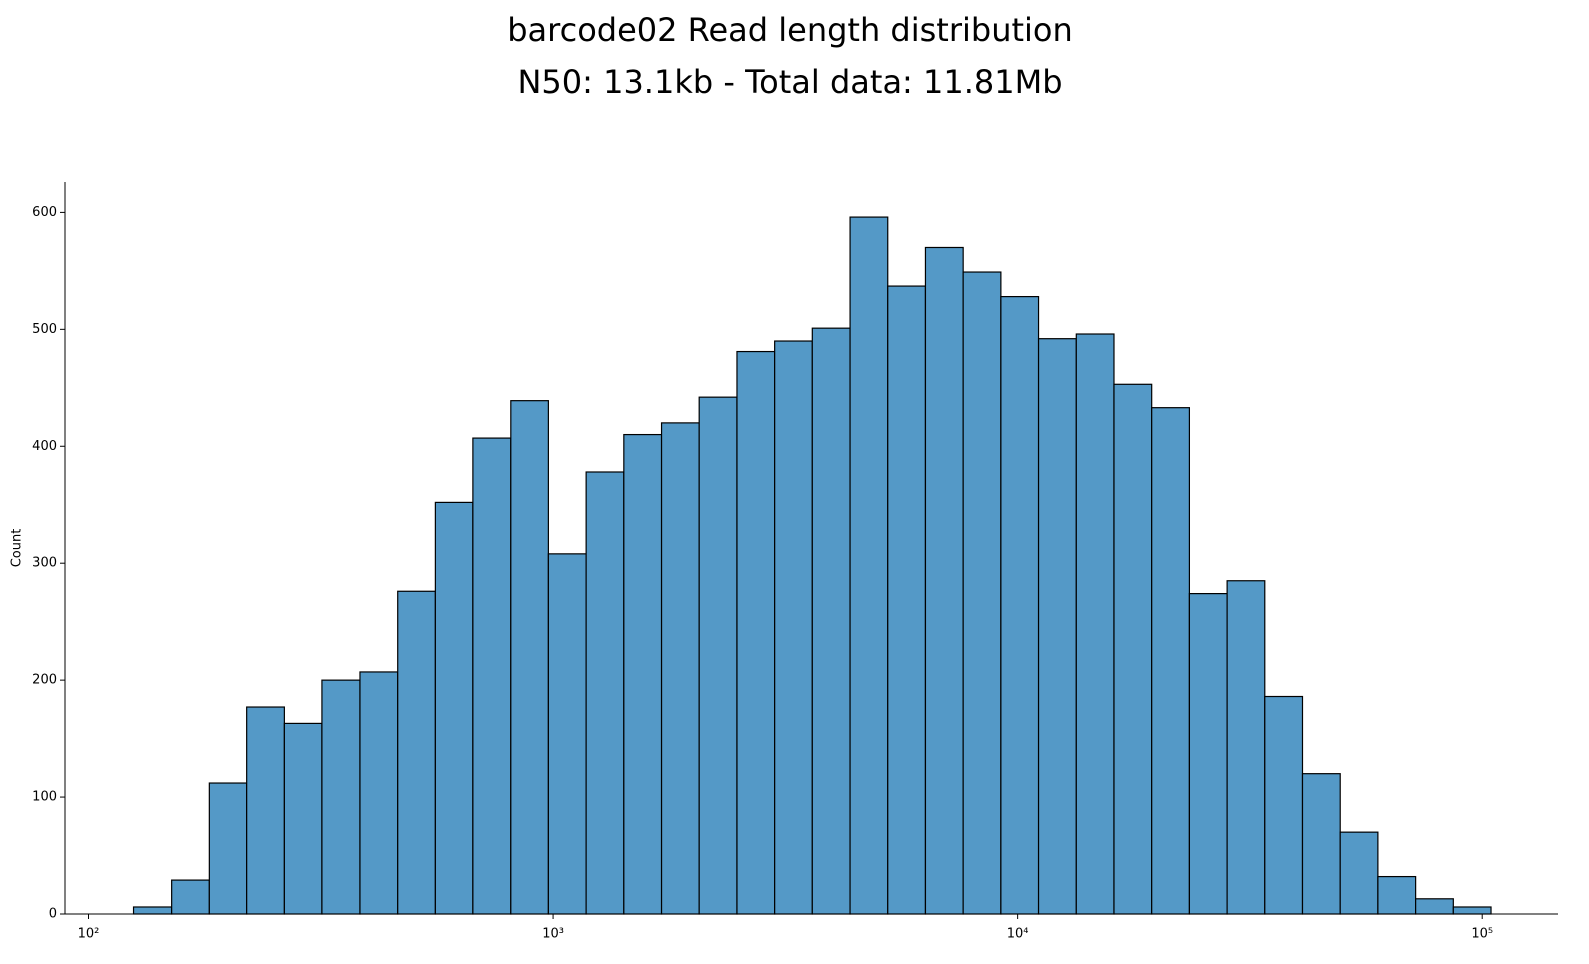  Describe the element at coordinates (89, 934) in the screenshot. I see `x-tick-label: 10²` at that location.